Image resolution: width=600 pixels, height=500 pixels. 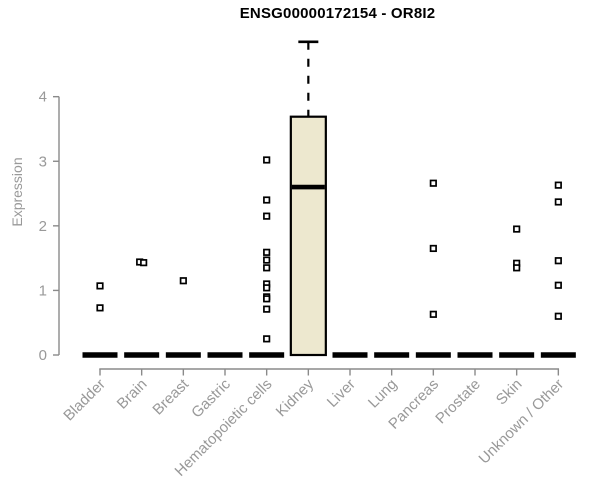 What do you see at coordinates (341, 393) in the screenshot?
I see `x-tick-label: Liver` at bounding box center [341, 393].